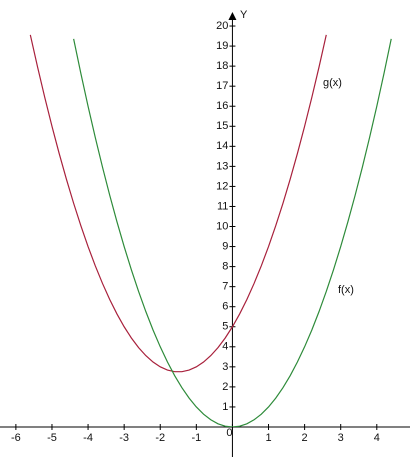  Describe the element at coordinates (222, 126) in the screenshot. I see `y-tick-label: 15` at that location.